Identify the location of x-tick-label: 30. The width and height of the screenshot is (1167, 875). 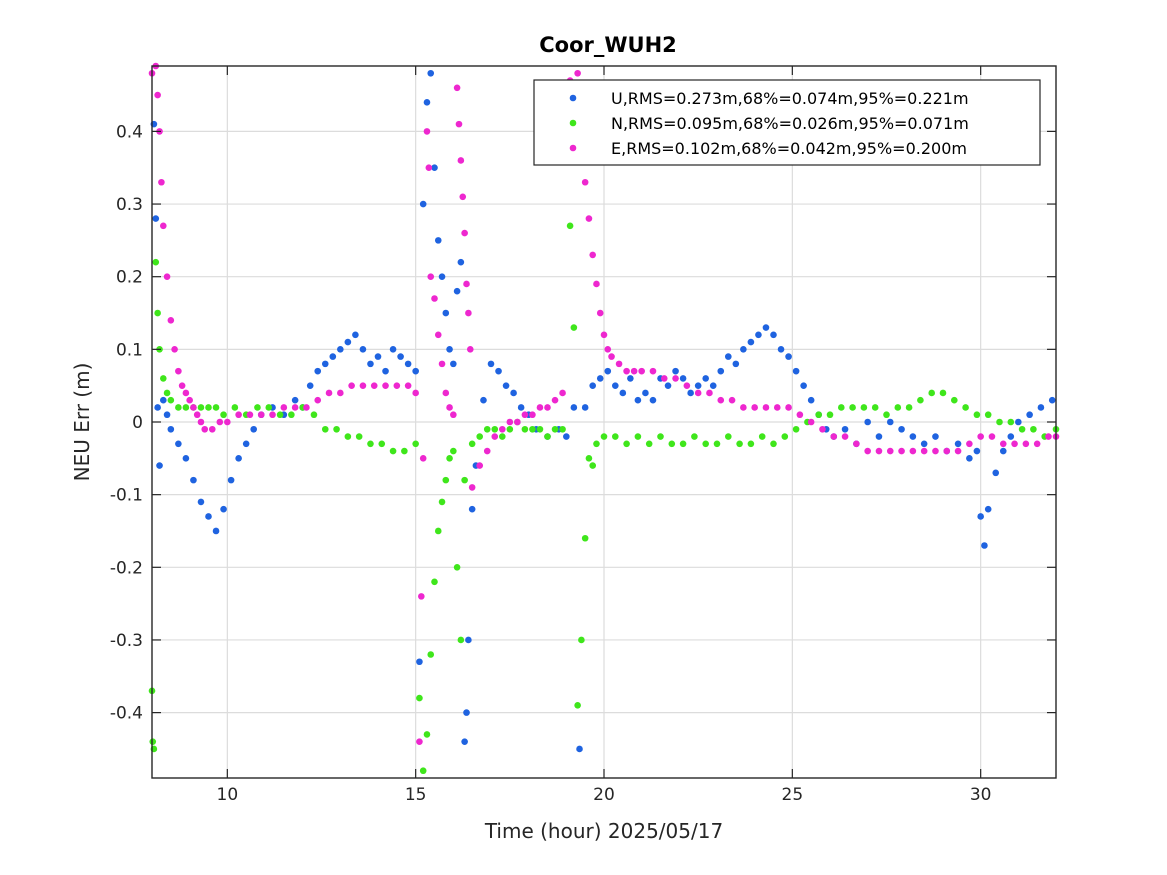
(981, 795).